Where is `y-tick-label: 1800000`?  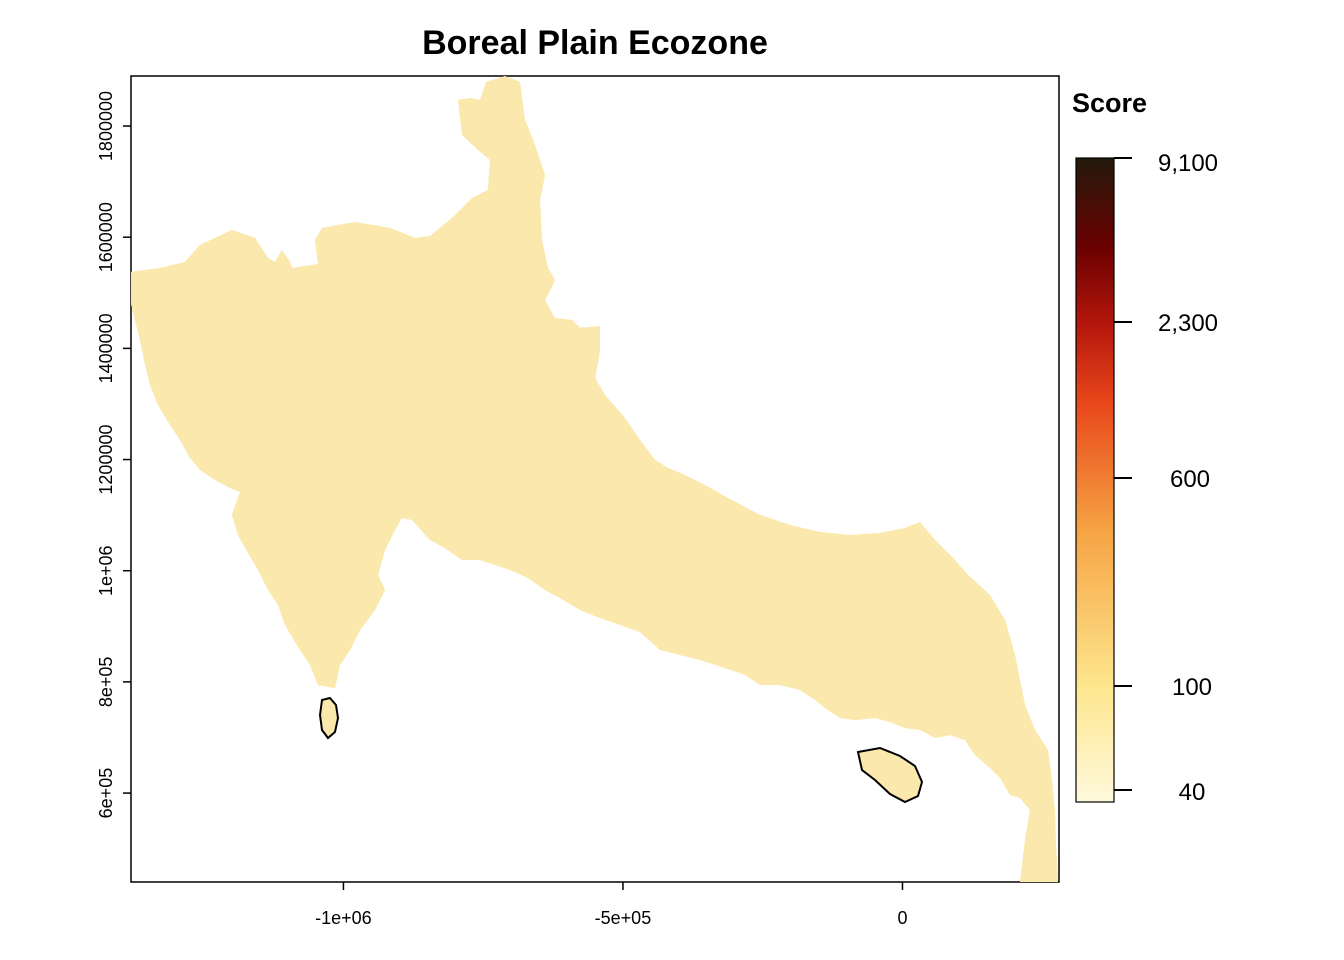
y-tick-label: 1800000 is located at coordinates (106, 126).